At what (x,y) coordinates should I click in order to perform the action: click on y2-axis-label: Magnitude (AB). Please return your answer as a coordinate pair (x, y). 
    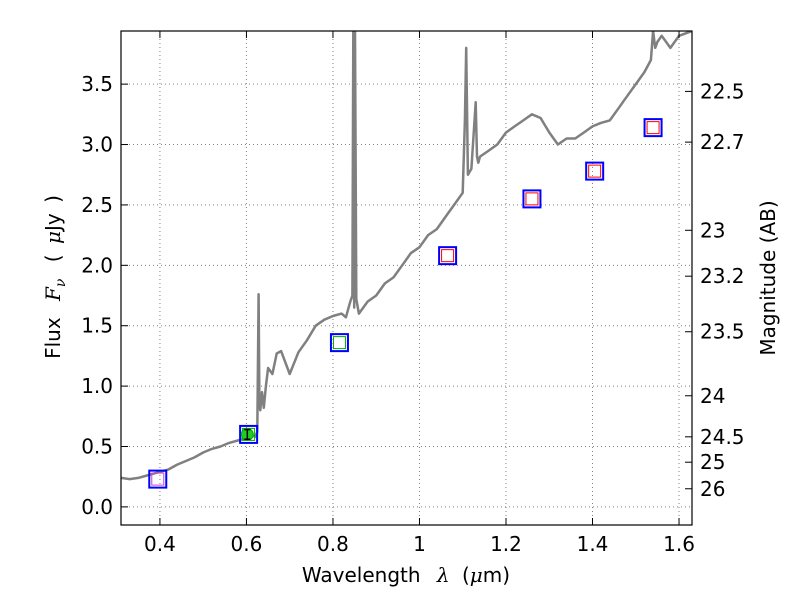
    Looking at the image, I should click on (768, 277).